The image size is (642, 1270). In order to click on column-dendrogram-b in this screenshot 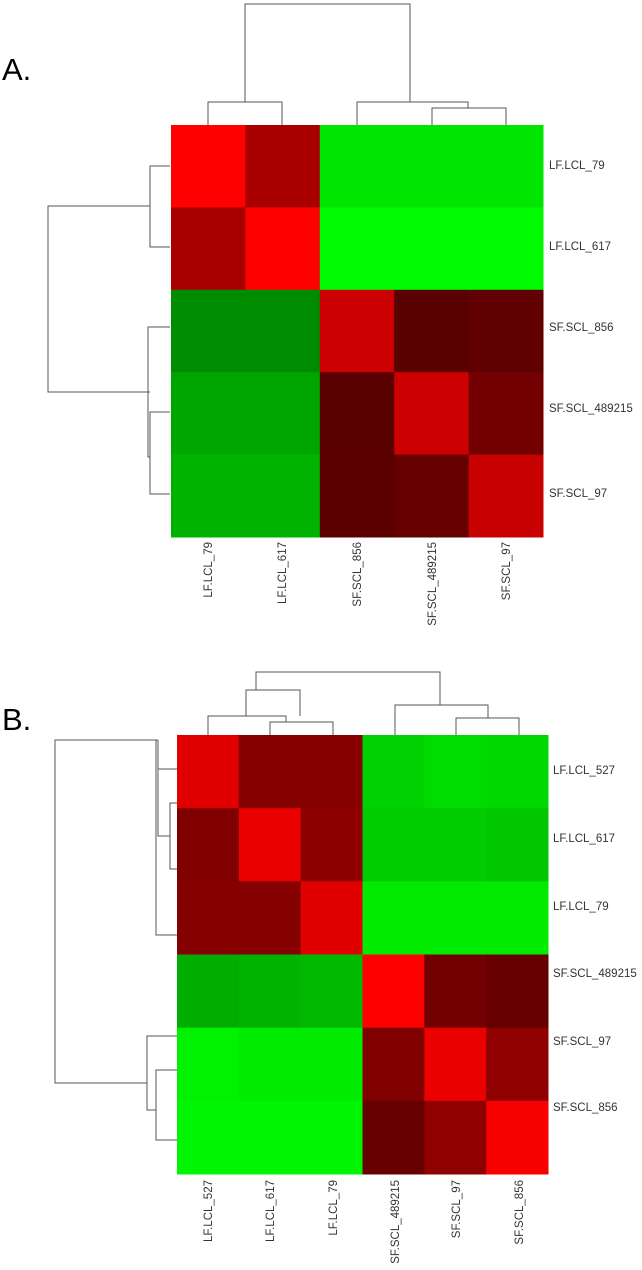, I will do `click(363, 706)`.